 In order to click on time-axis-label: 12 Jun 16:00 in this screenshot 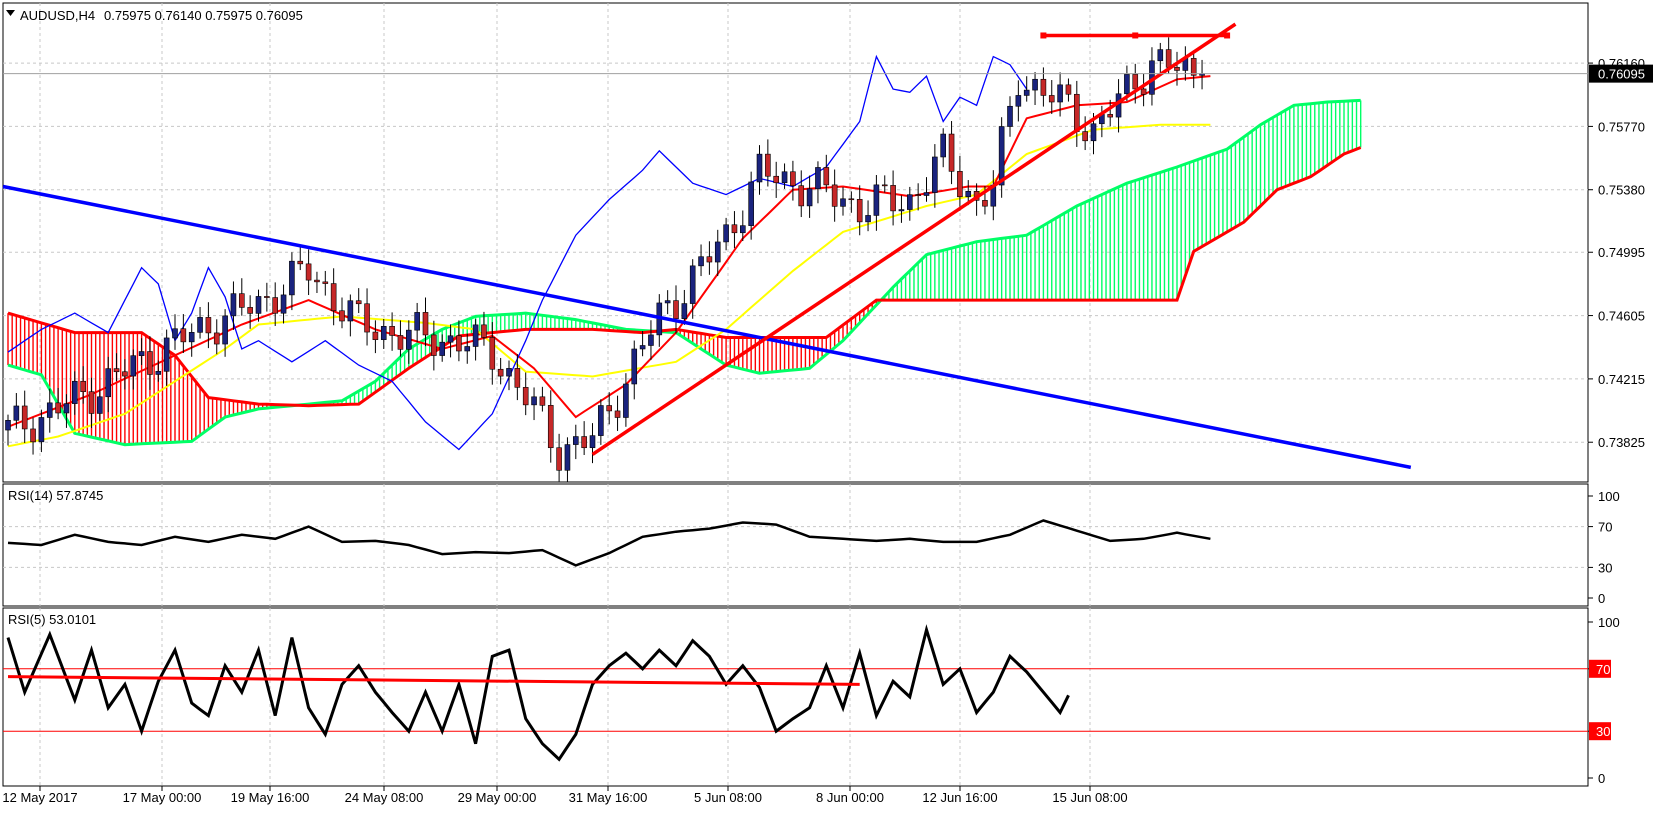, I will do `click(959, 797)`.